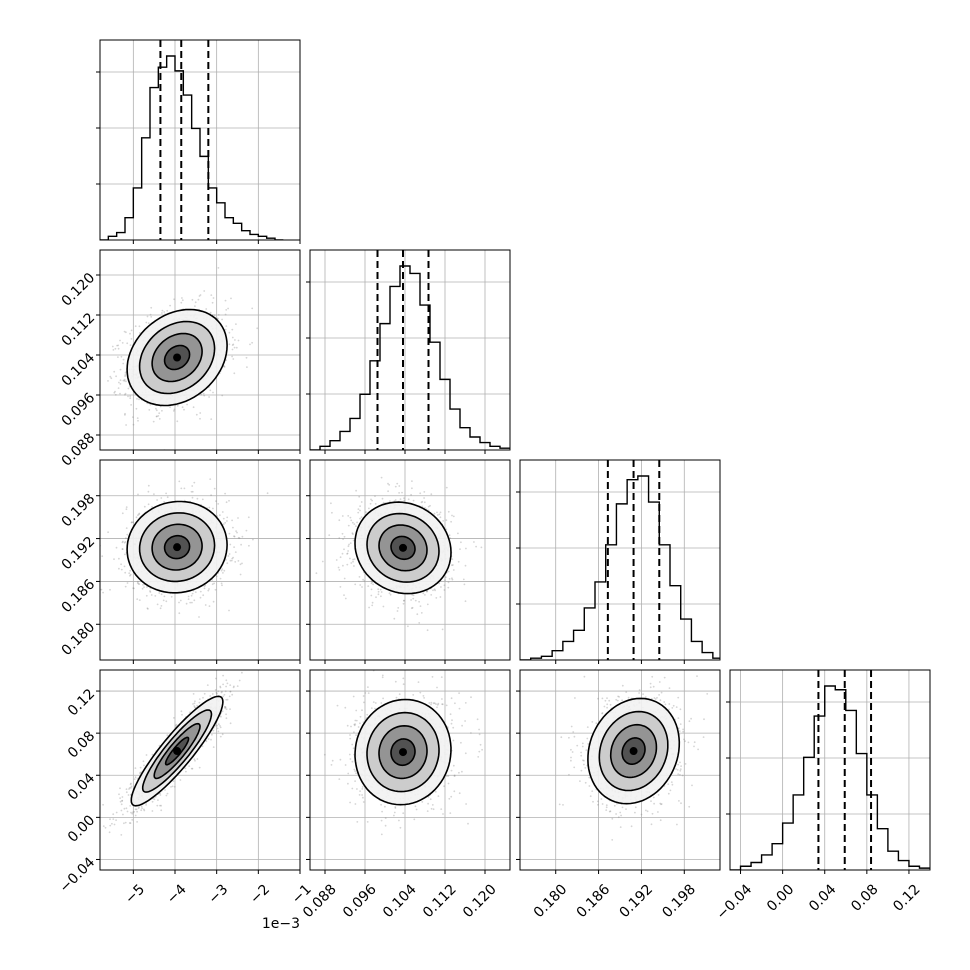 This screenshot has width=970, height=970. What do you see at coordinates (192, 147) in the screenshot?
I see `histogram-steps` at bounding box center [192, 147].